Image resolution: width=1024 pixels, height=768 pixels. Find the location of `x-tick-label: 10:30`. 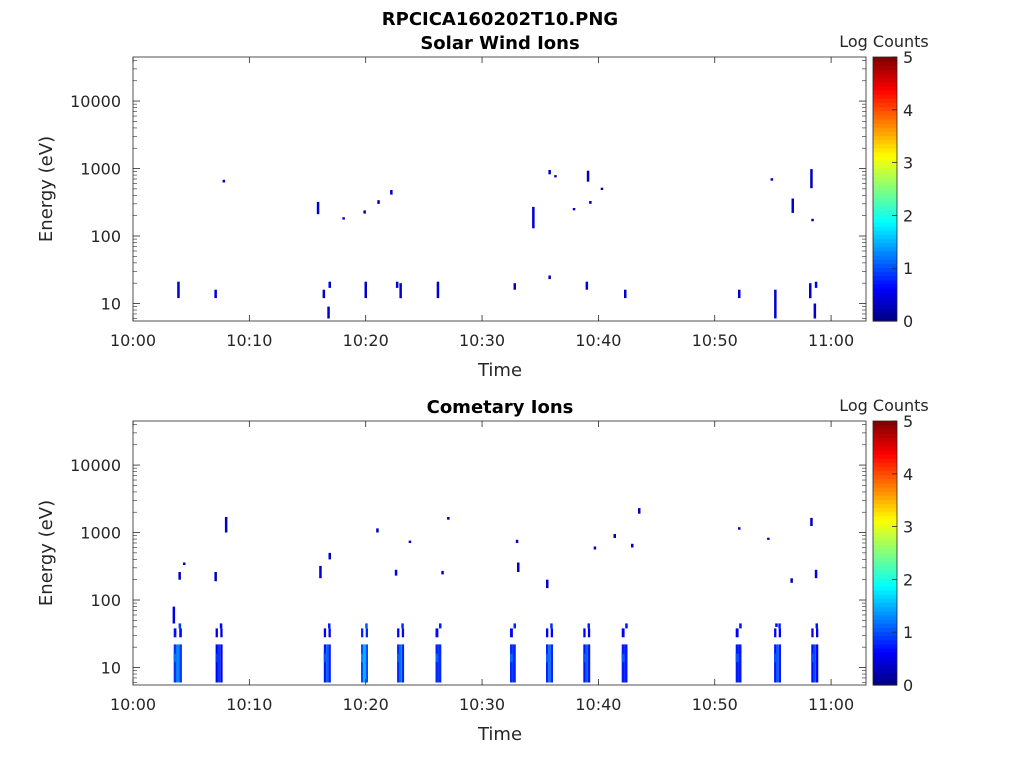

x-tick-label: 10:30 is located at coordinates (482, 340).